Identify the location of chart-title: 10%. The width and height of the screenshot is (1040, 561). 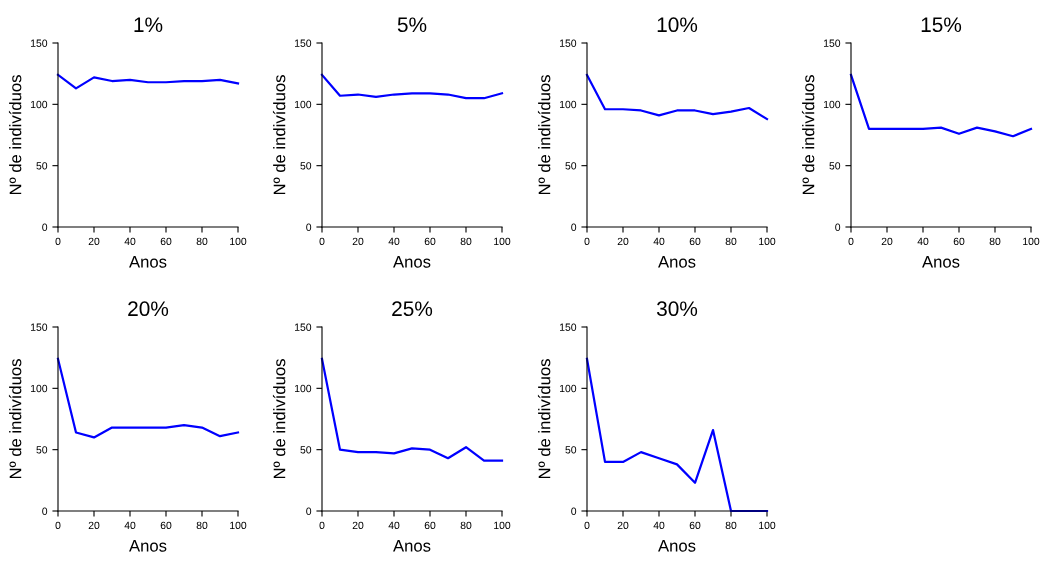
(677, 25).